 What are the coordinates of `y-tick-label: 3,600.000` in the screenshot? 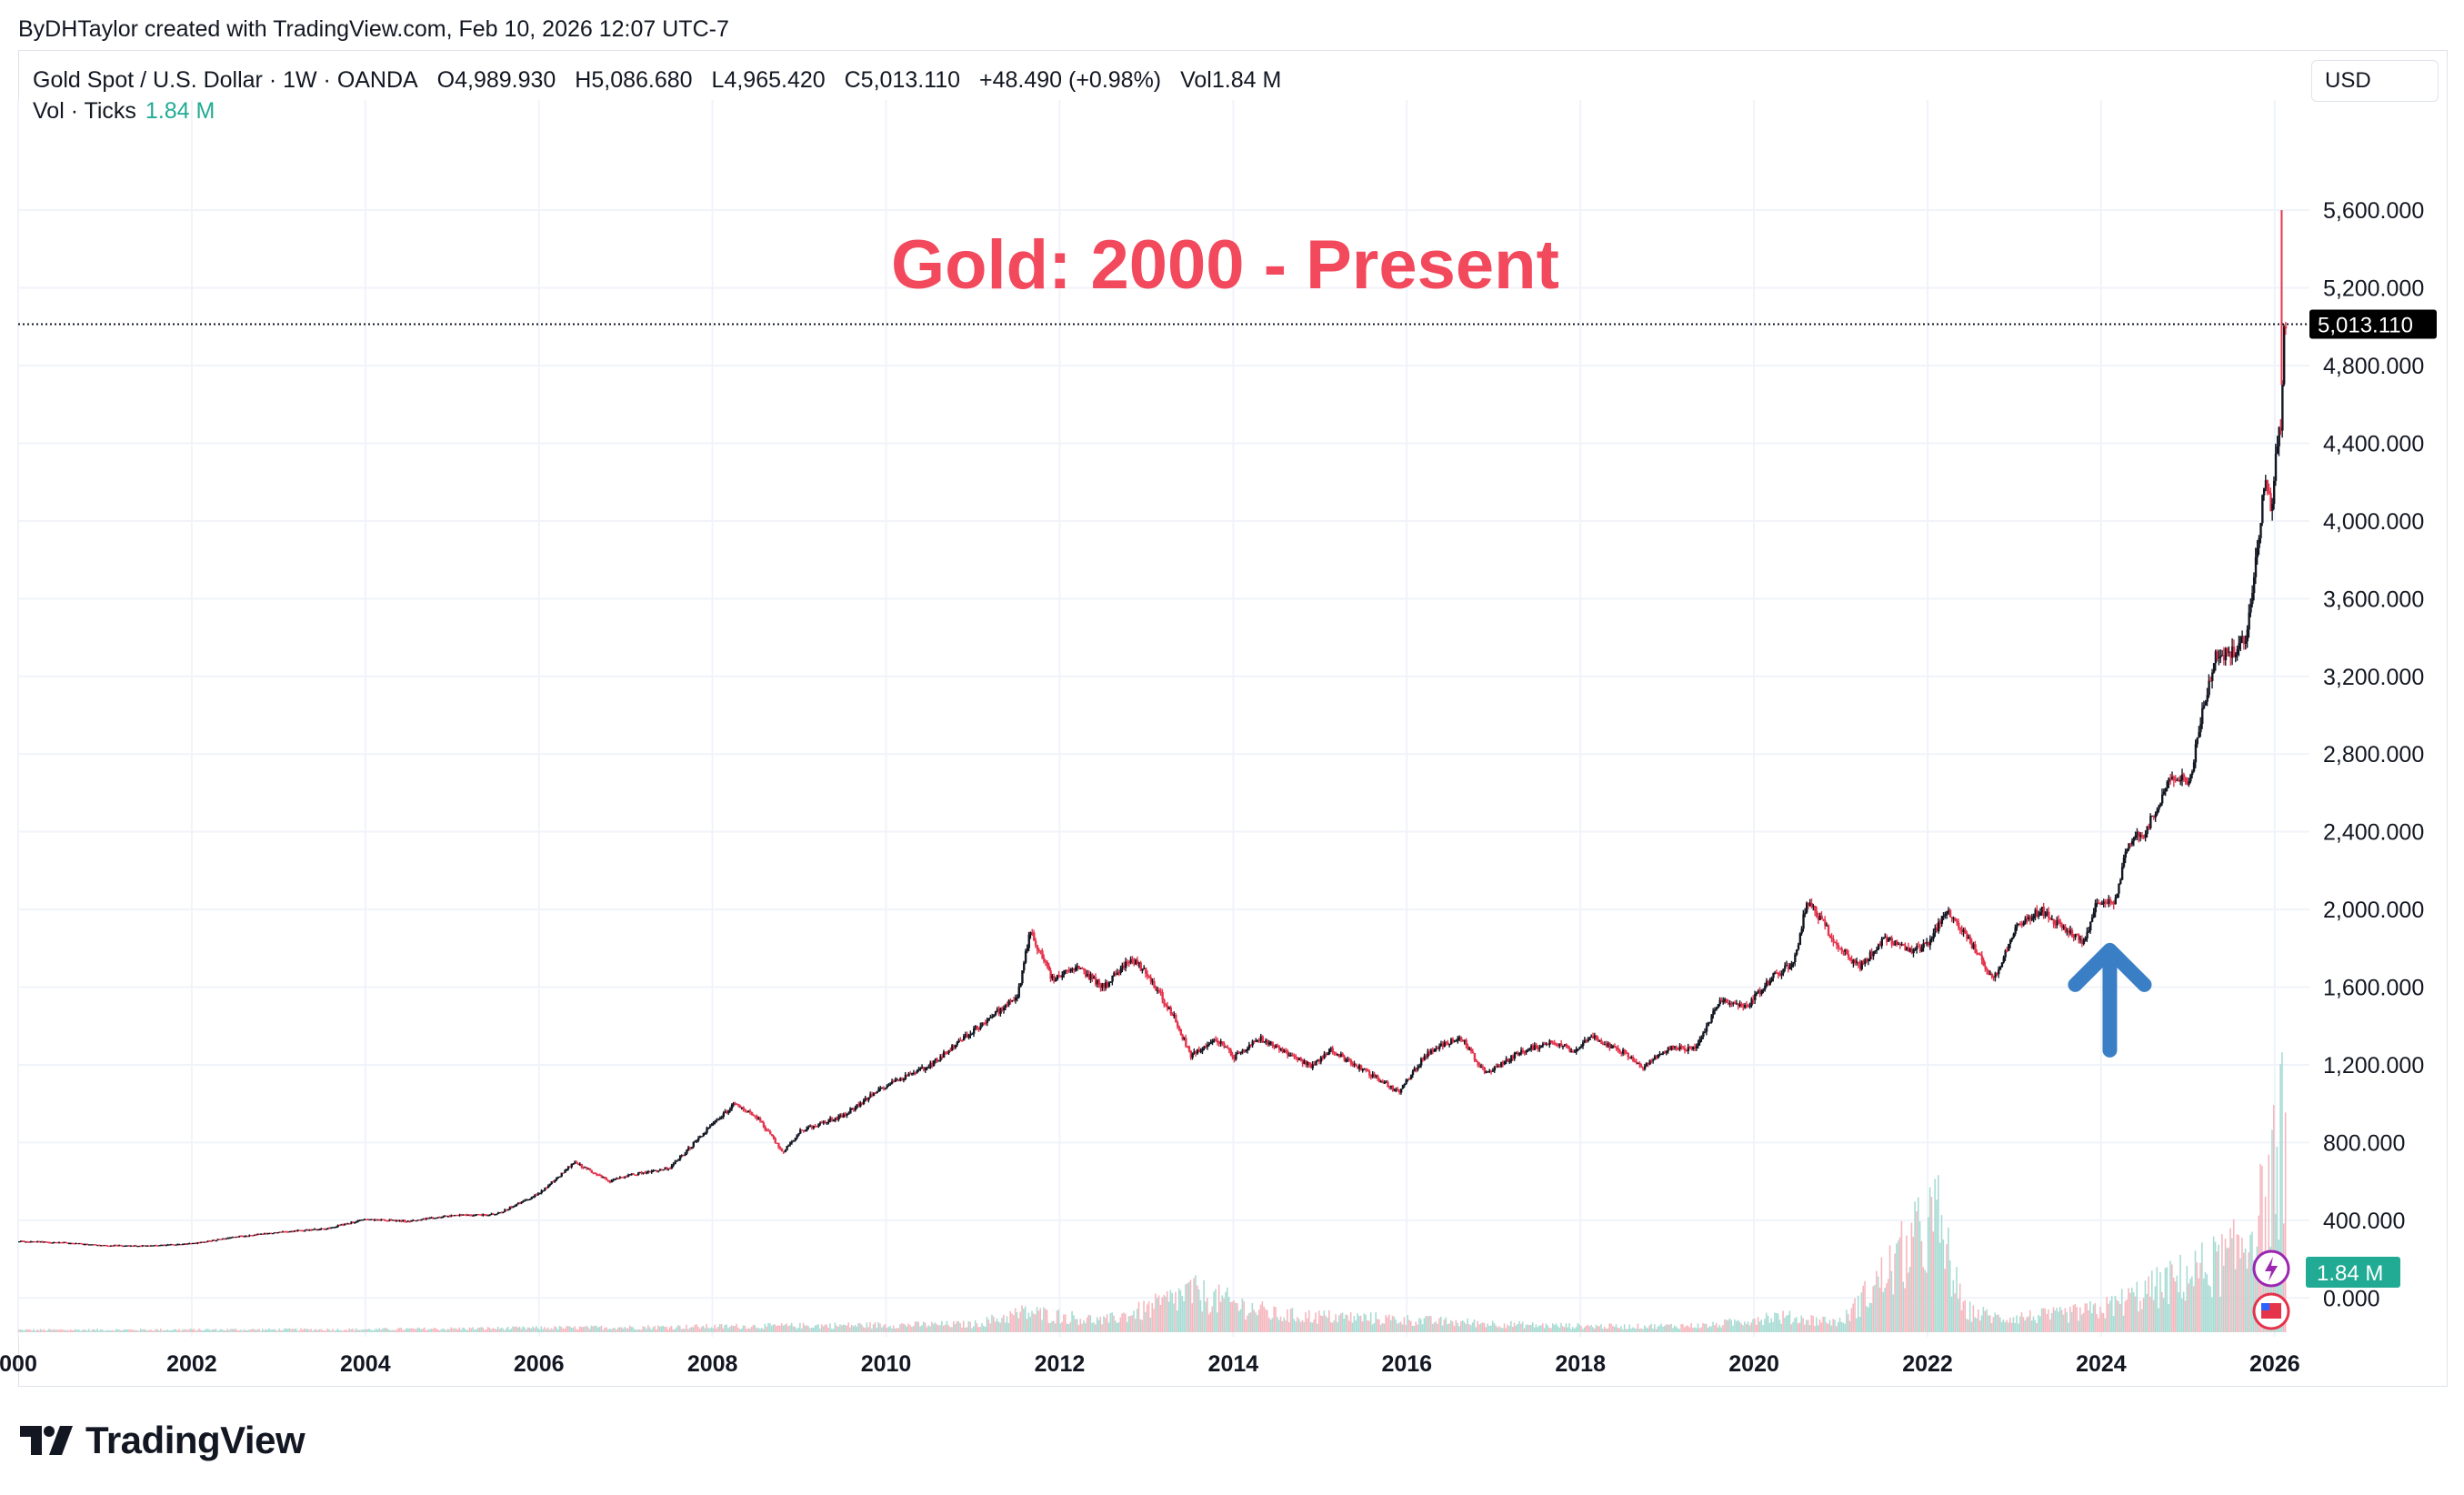 It's located at (2373, 599).